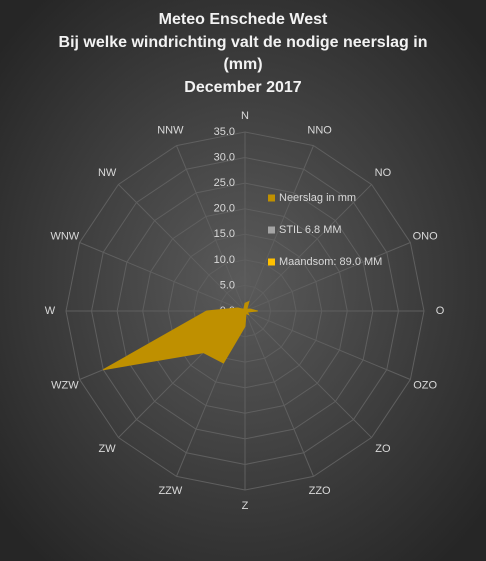 The width and height of the screenshot is (486, 561). Describe the element at coordinates (243, 87) in the screenshot. I see `chart-title: December 2017` at that location.